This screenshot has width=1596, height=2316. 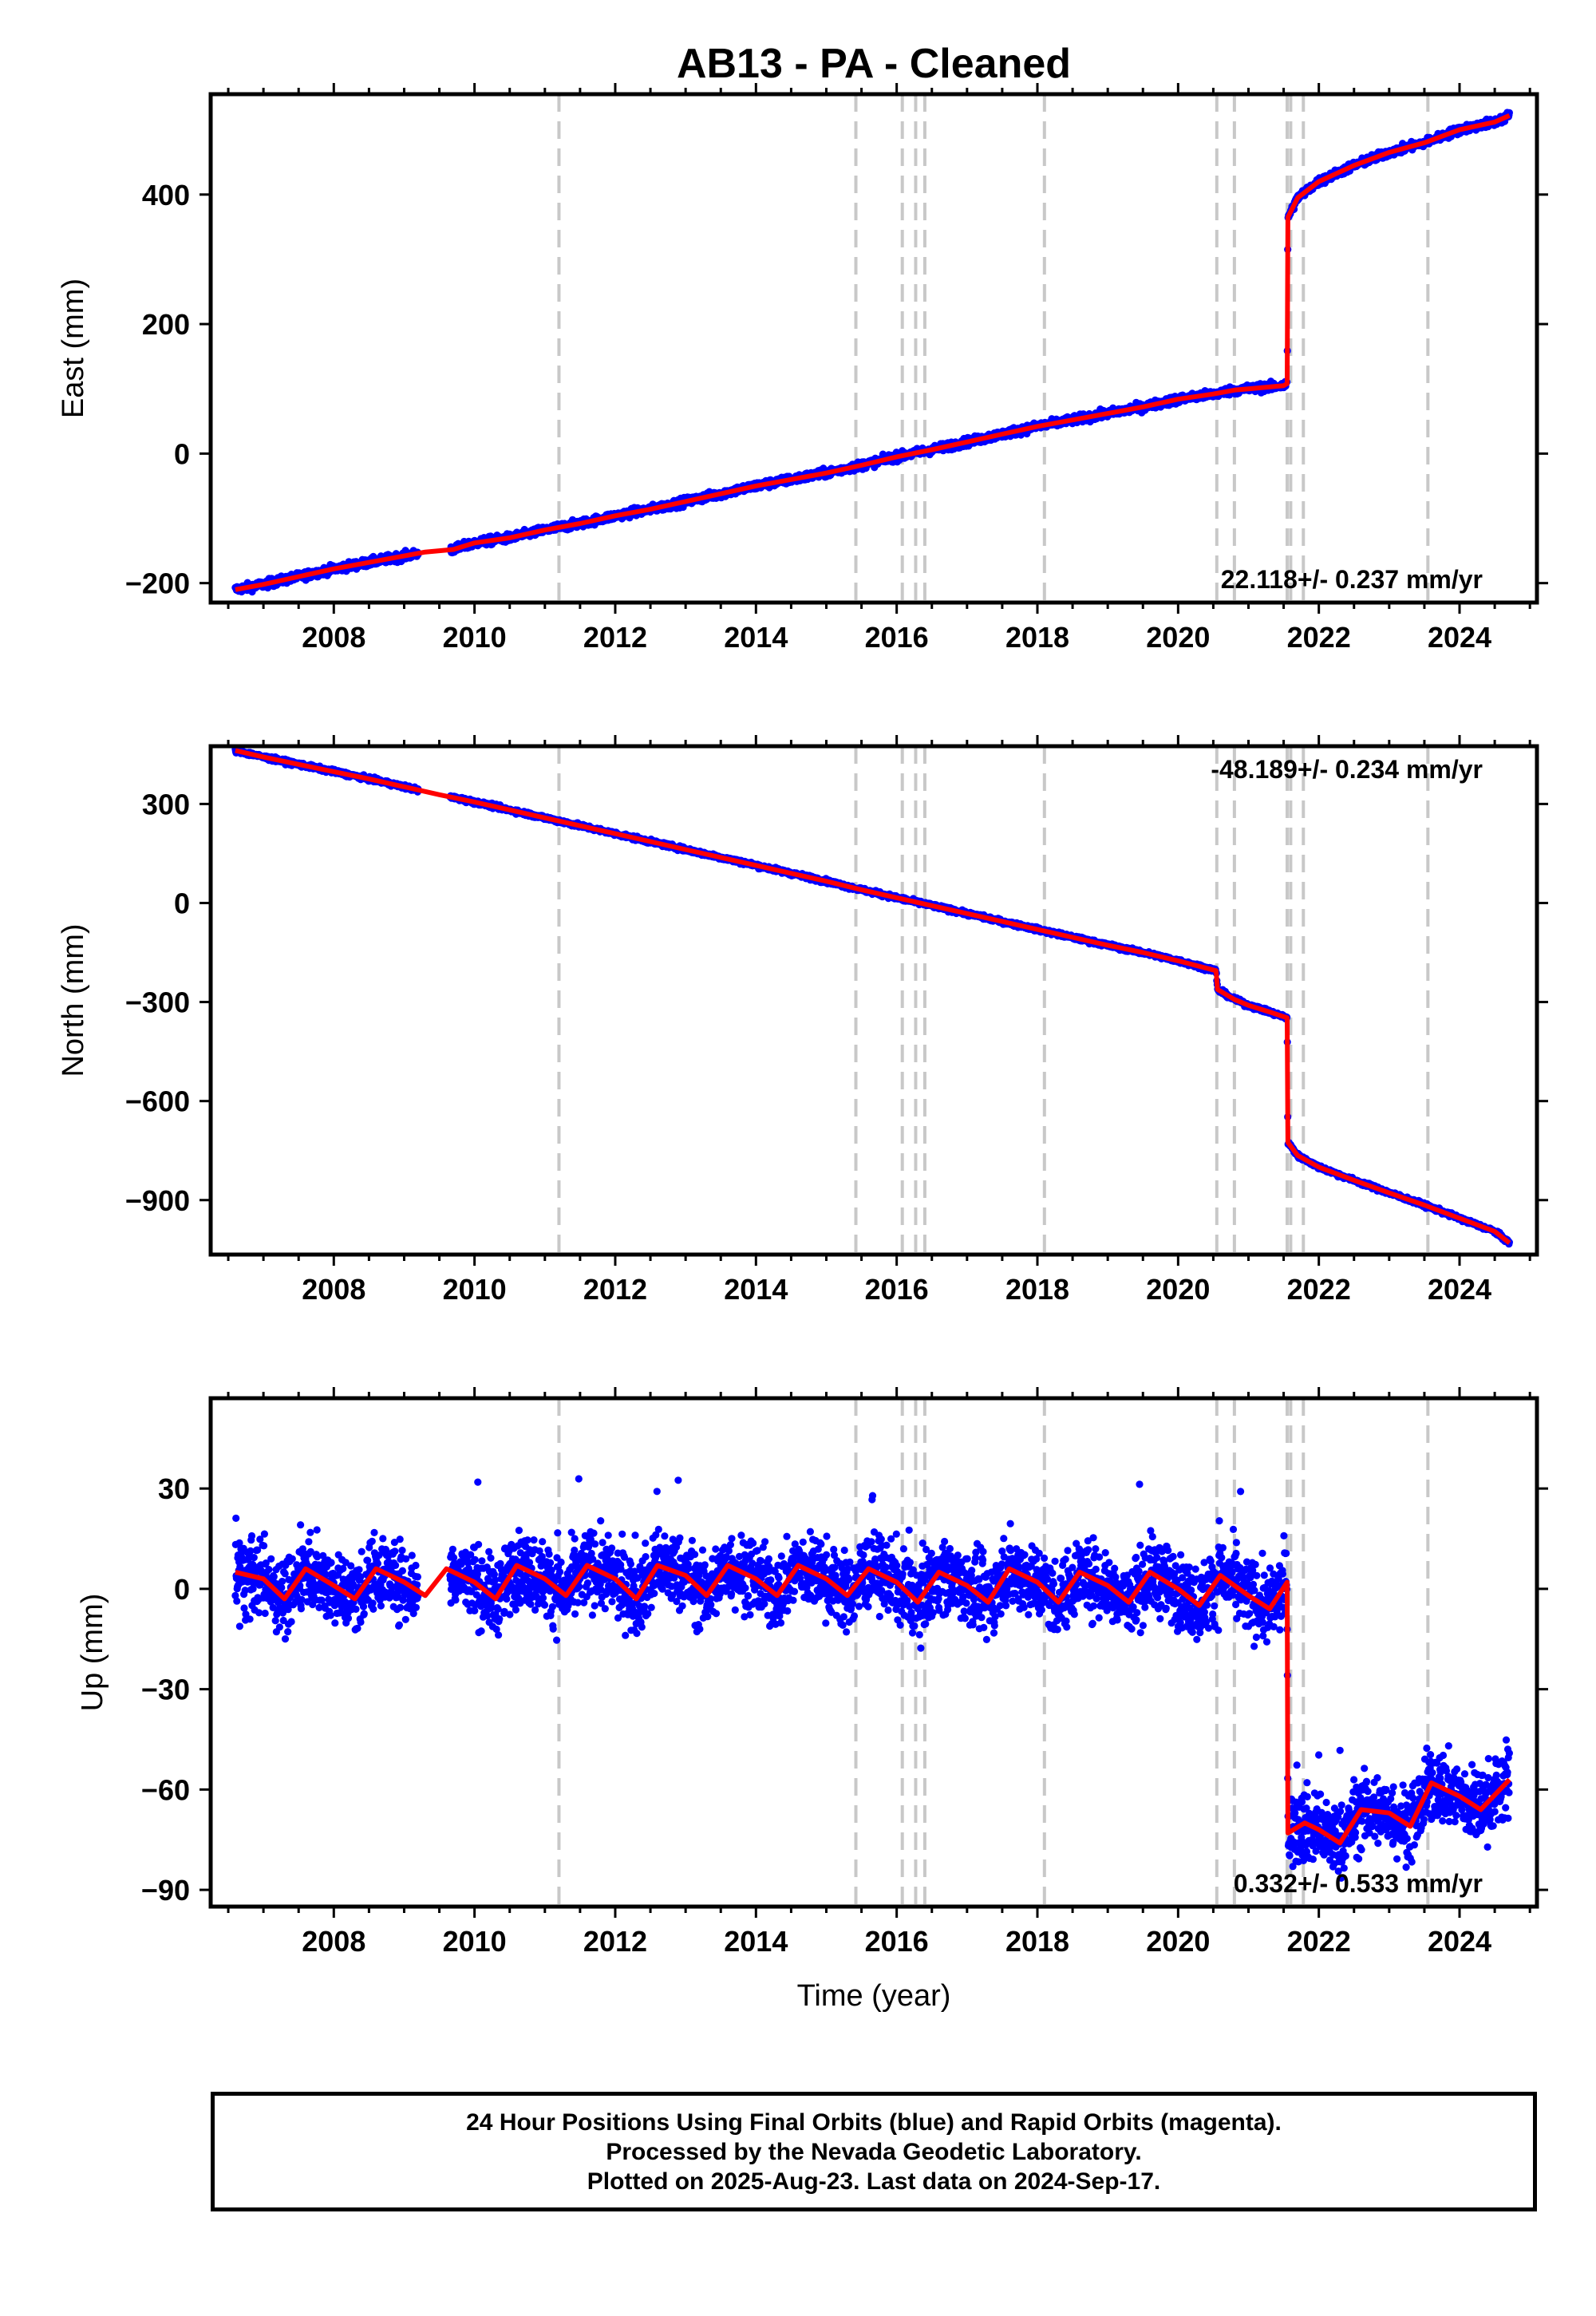 What do you see at coordinates (897, 637) in the screenshot?
I see `x-tick-label: 2016` at bounding box center [897, 637].